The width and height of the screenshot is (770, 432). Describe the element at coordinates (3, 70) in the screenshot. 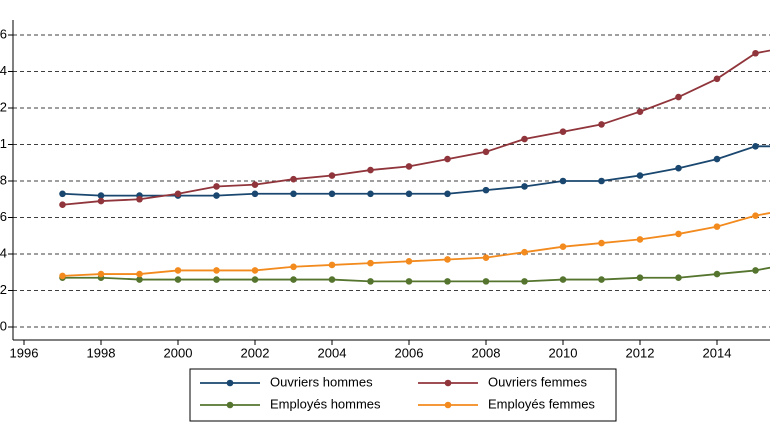

I see `y-tick-label: .14` at that location.